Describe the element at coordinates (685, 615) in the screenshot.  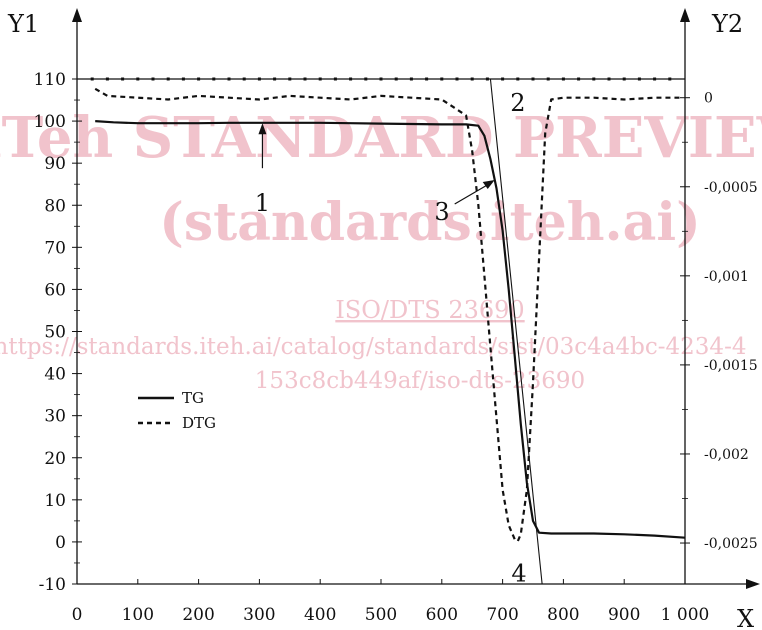
I see `x-tick-label: 1 000` at that location.